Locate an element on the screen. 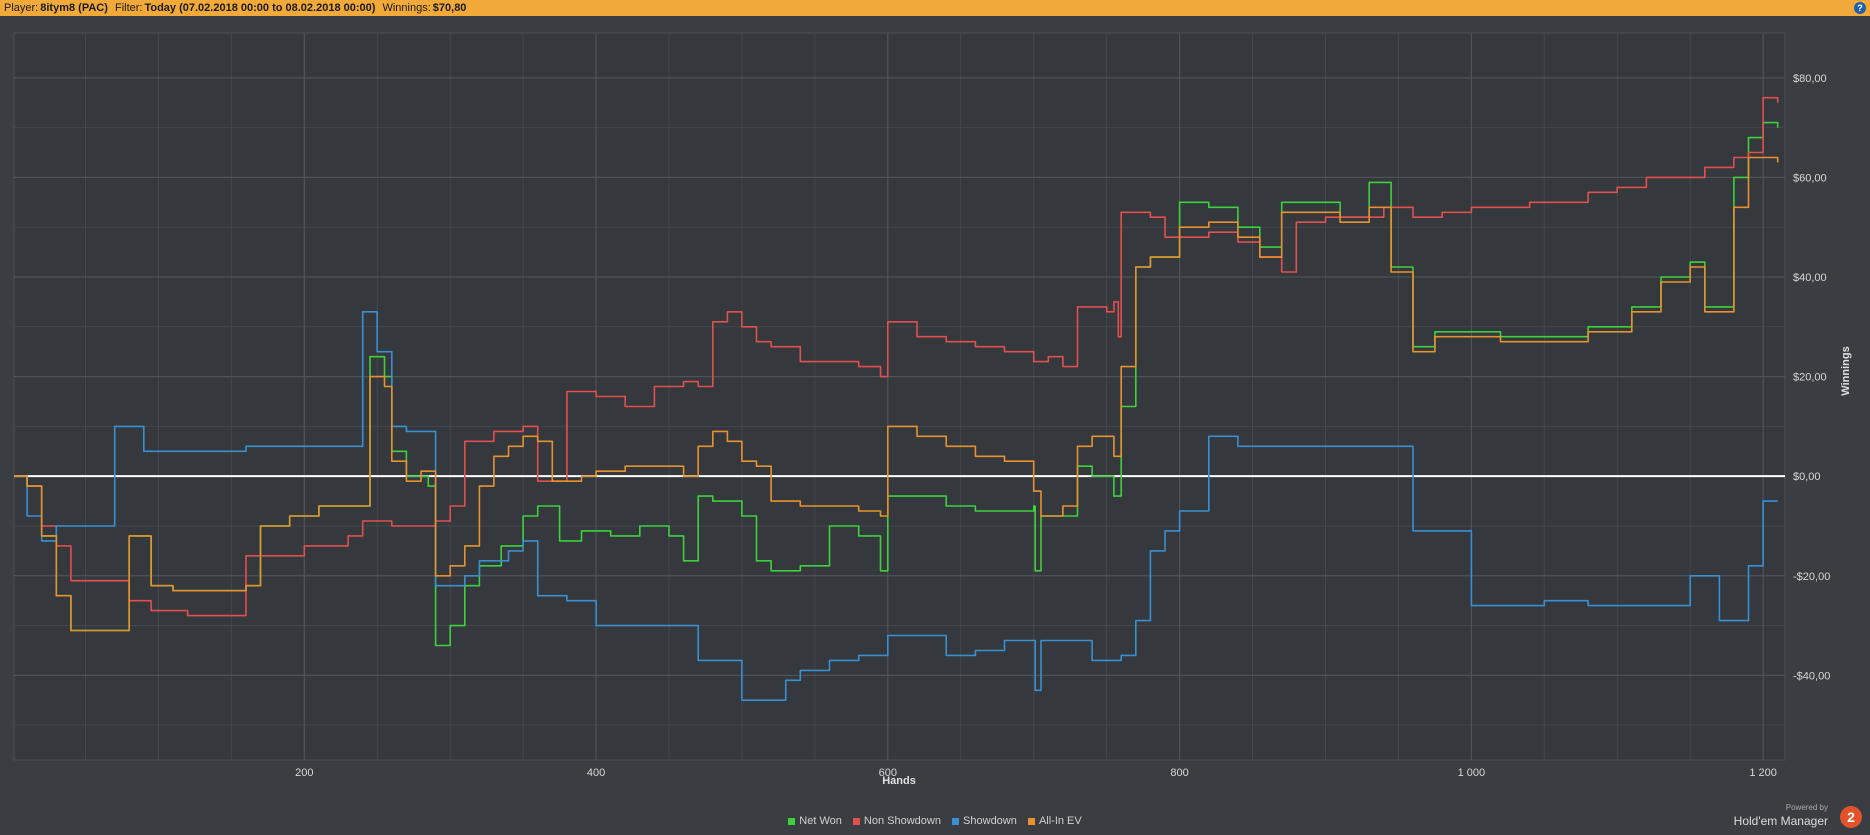 Image resolution: width=1870 pixels, height=835 pixels. x-tick-label: 1 200 is located at coordinates (1763, 773).